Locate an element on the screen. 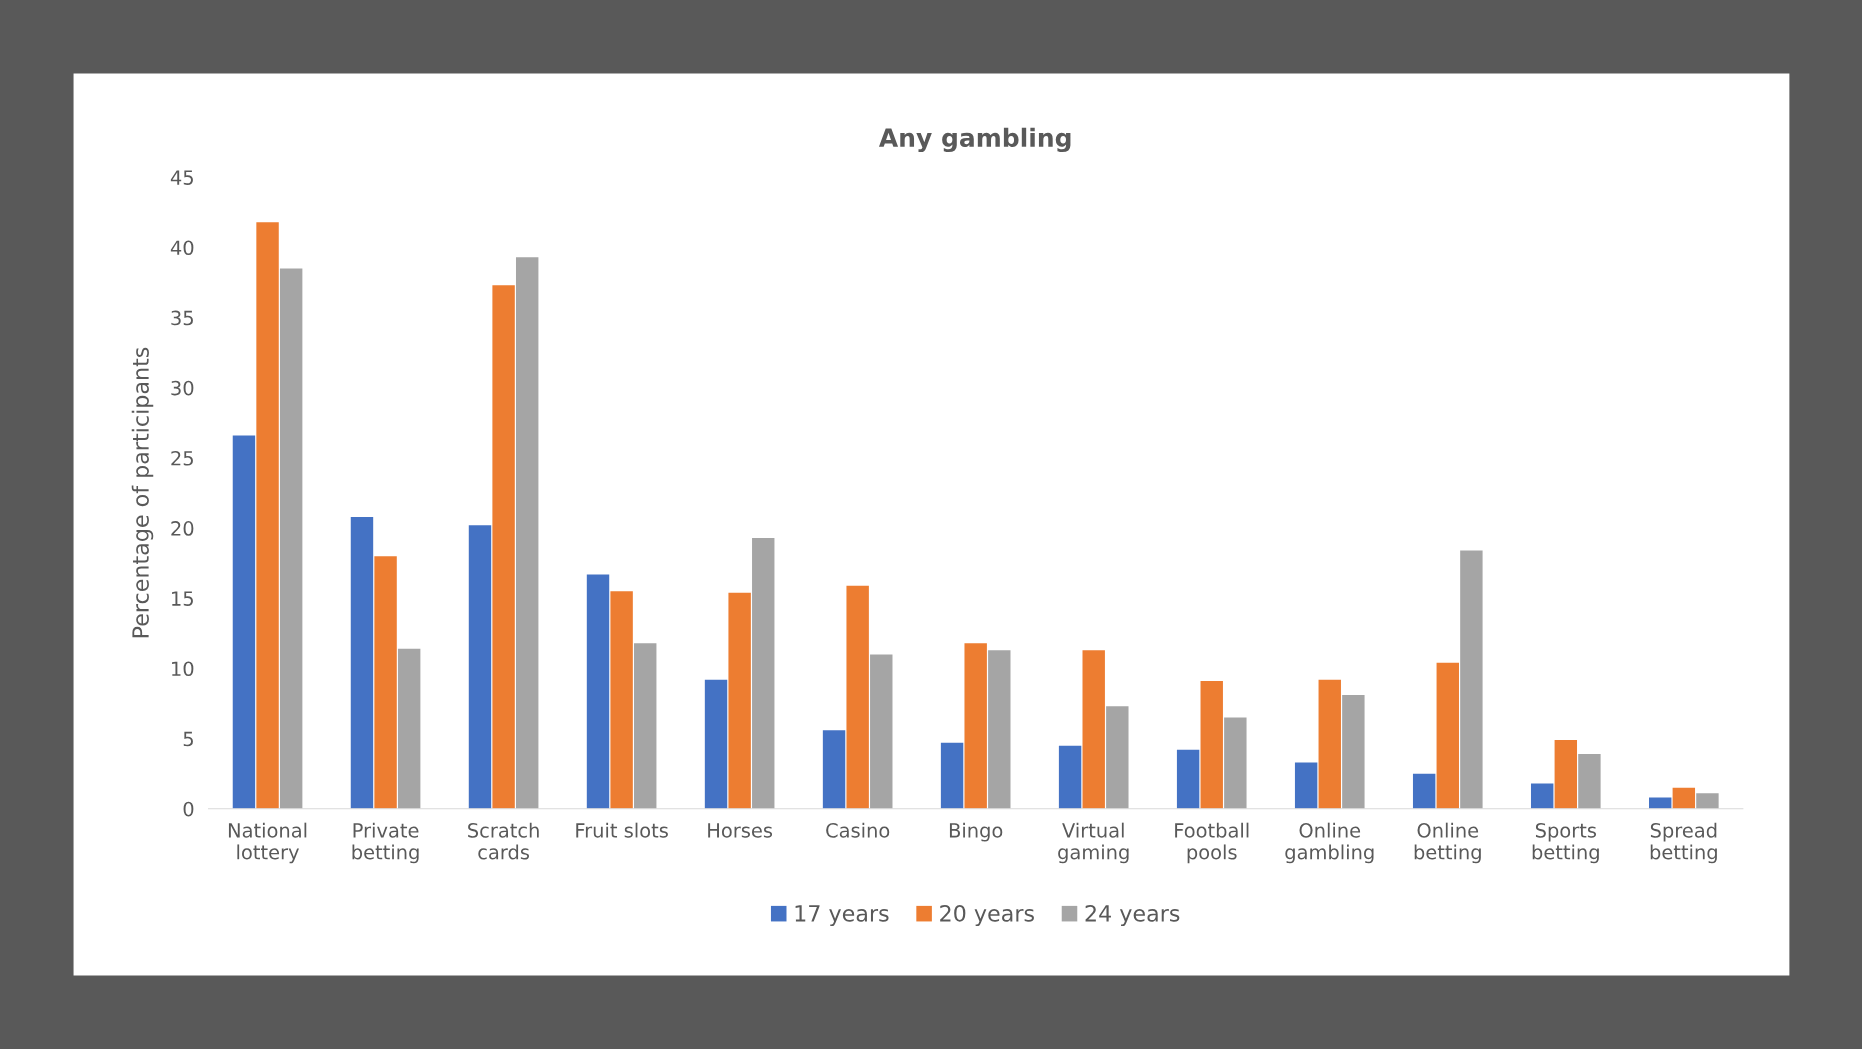  x-tick-label: Fruit slots is located at coordinates (622, 830).